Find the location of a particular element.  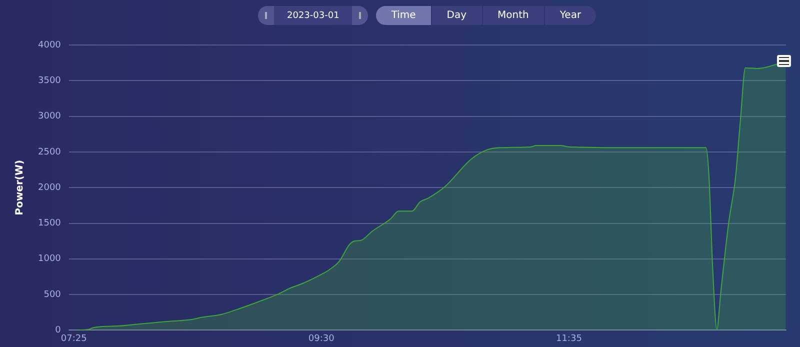

y-tick-label: 2500 is located at coordinates (50, 152).